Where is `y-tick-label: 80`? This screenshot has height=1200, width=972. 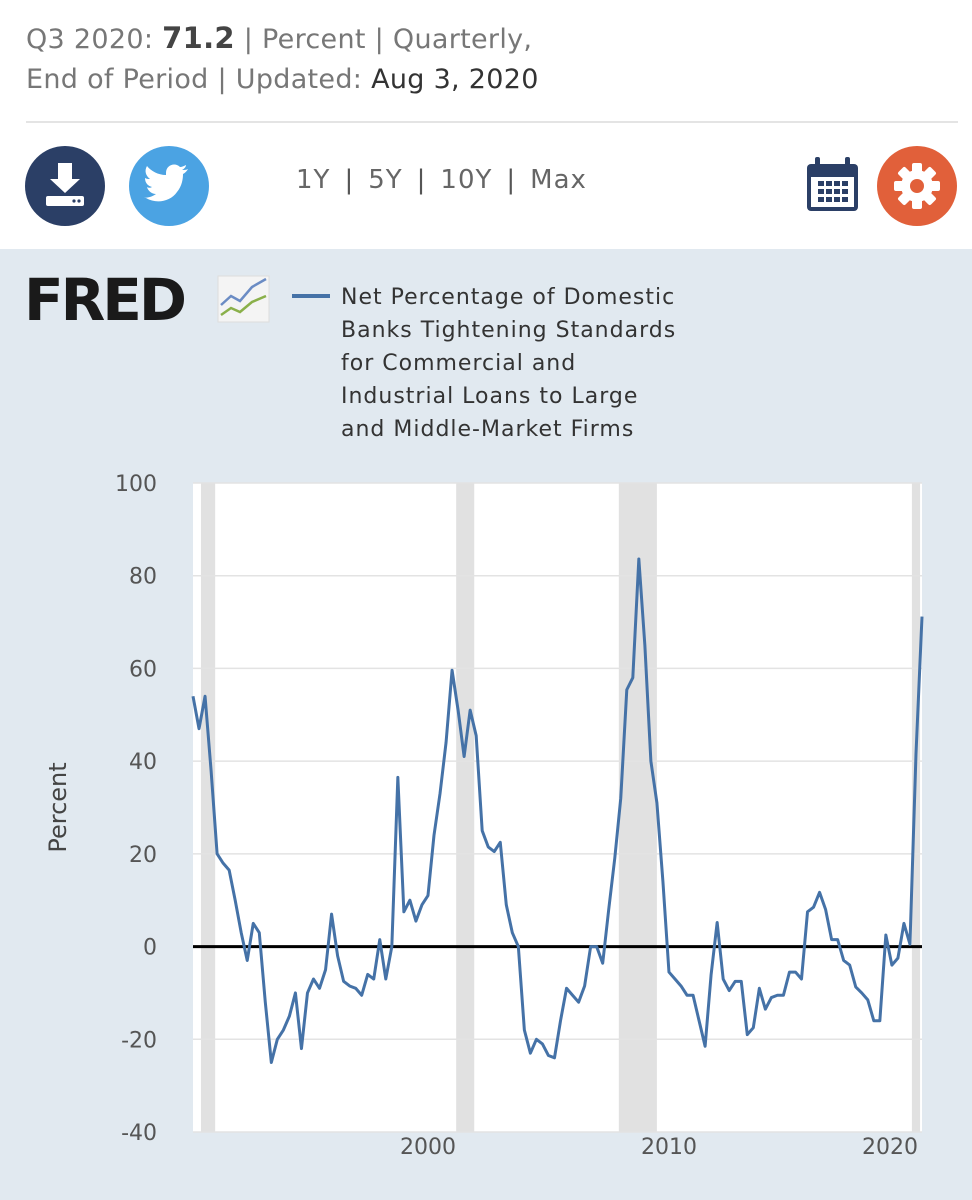
y-tick-label: 80 is located at coordinates (143, 577).